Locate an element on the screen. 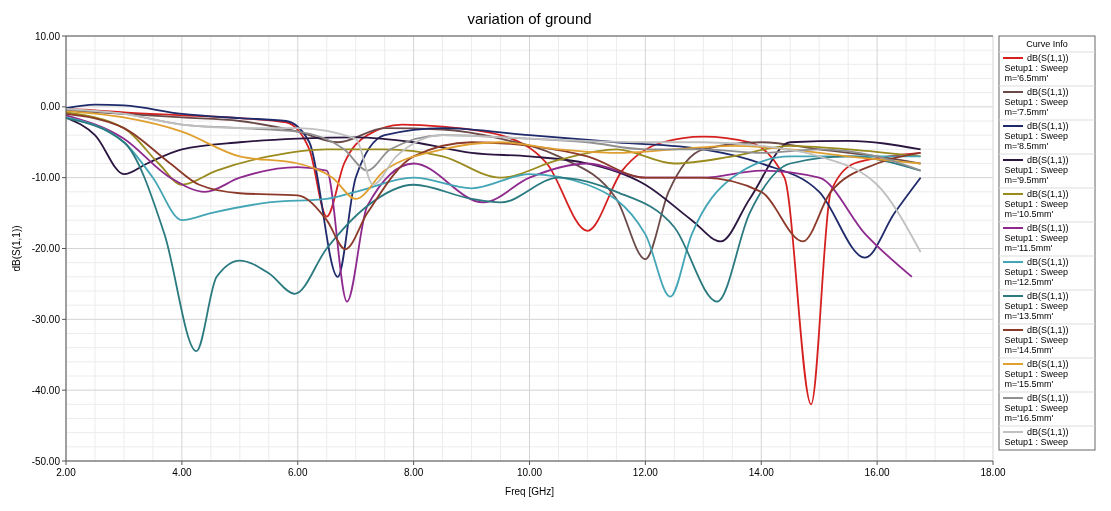 The height and width of the screenshot is (511, 1111). y-tick-label: -30.00 is located at coordinates (46, 319).